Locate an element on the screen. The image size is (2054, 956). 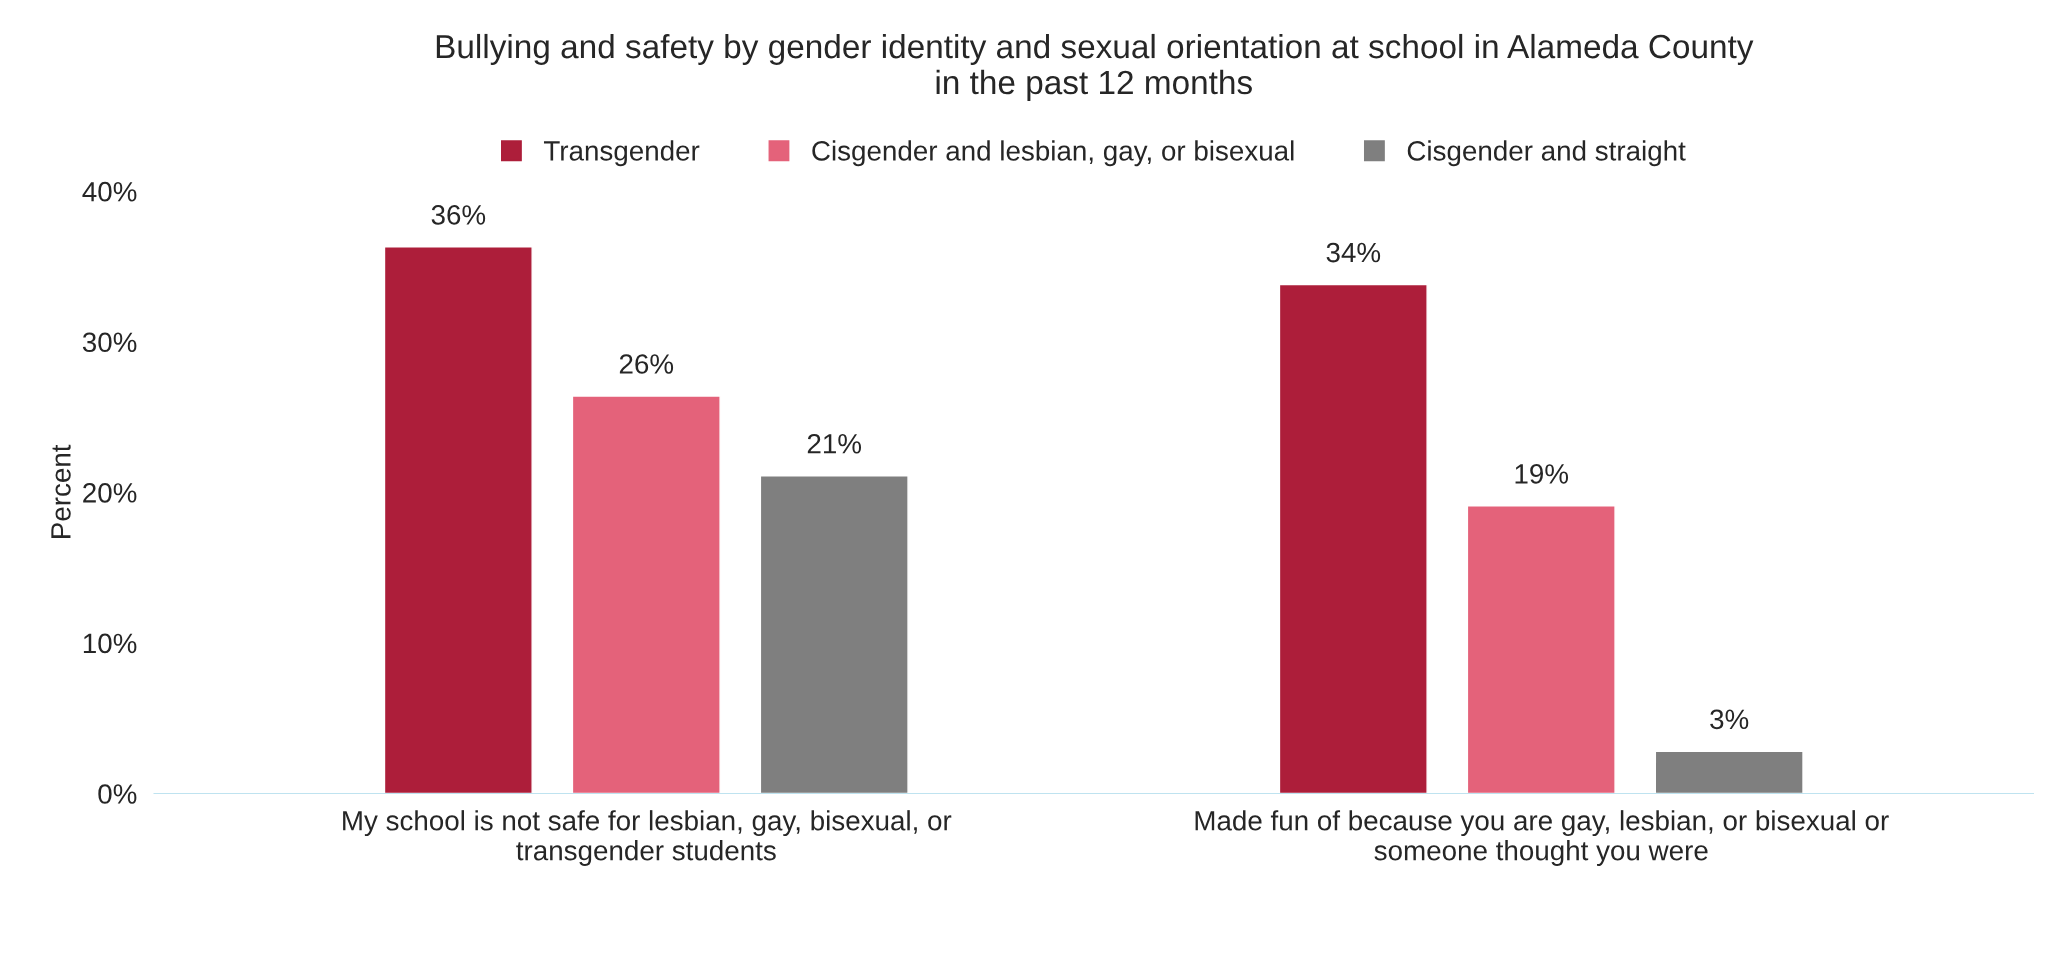
y-tick-label: 40% is located at coordinates (109, 191).